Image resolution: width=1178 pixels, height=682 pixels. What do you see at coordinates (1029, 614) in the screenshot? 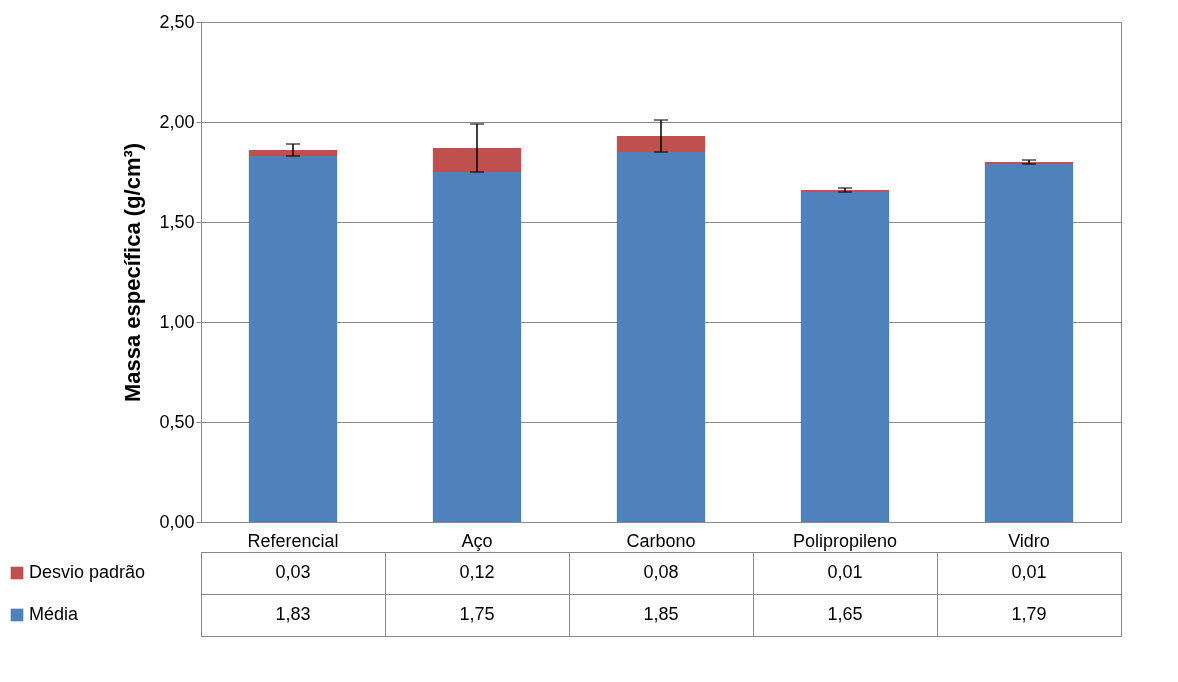
I see `data-label: 1,79` at bounding box center [1029, 614].